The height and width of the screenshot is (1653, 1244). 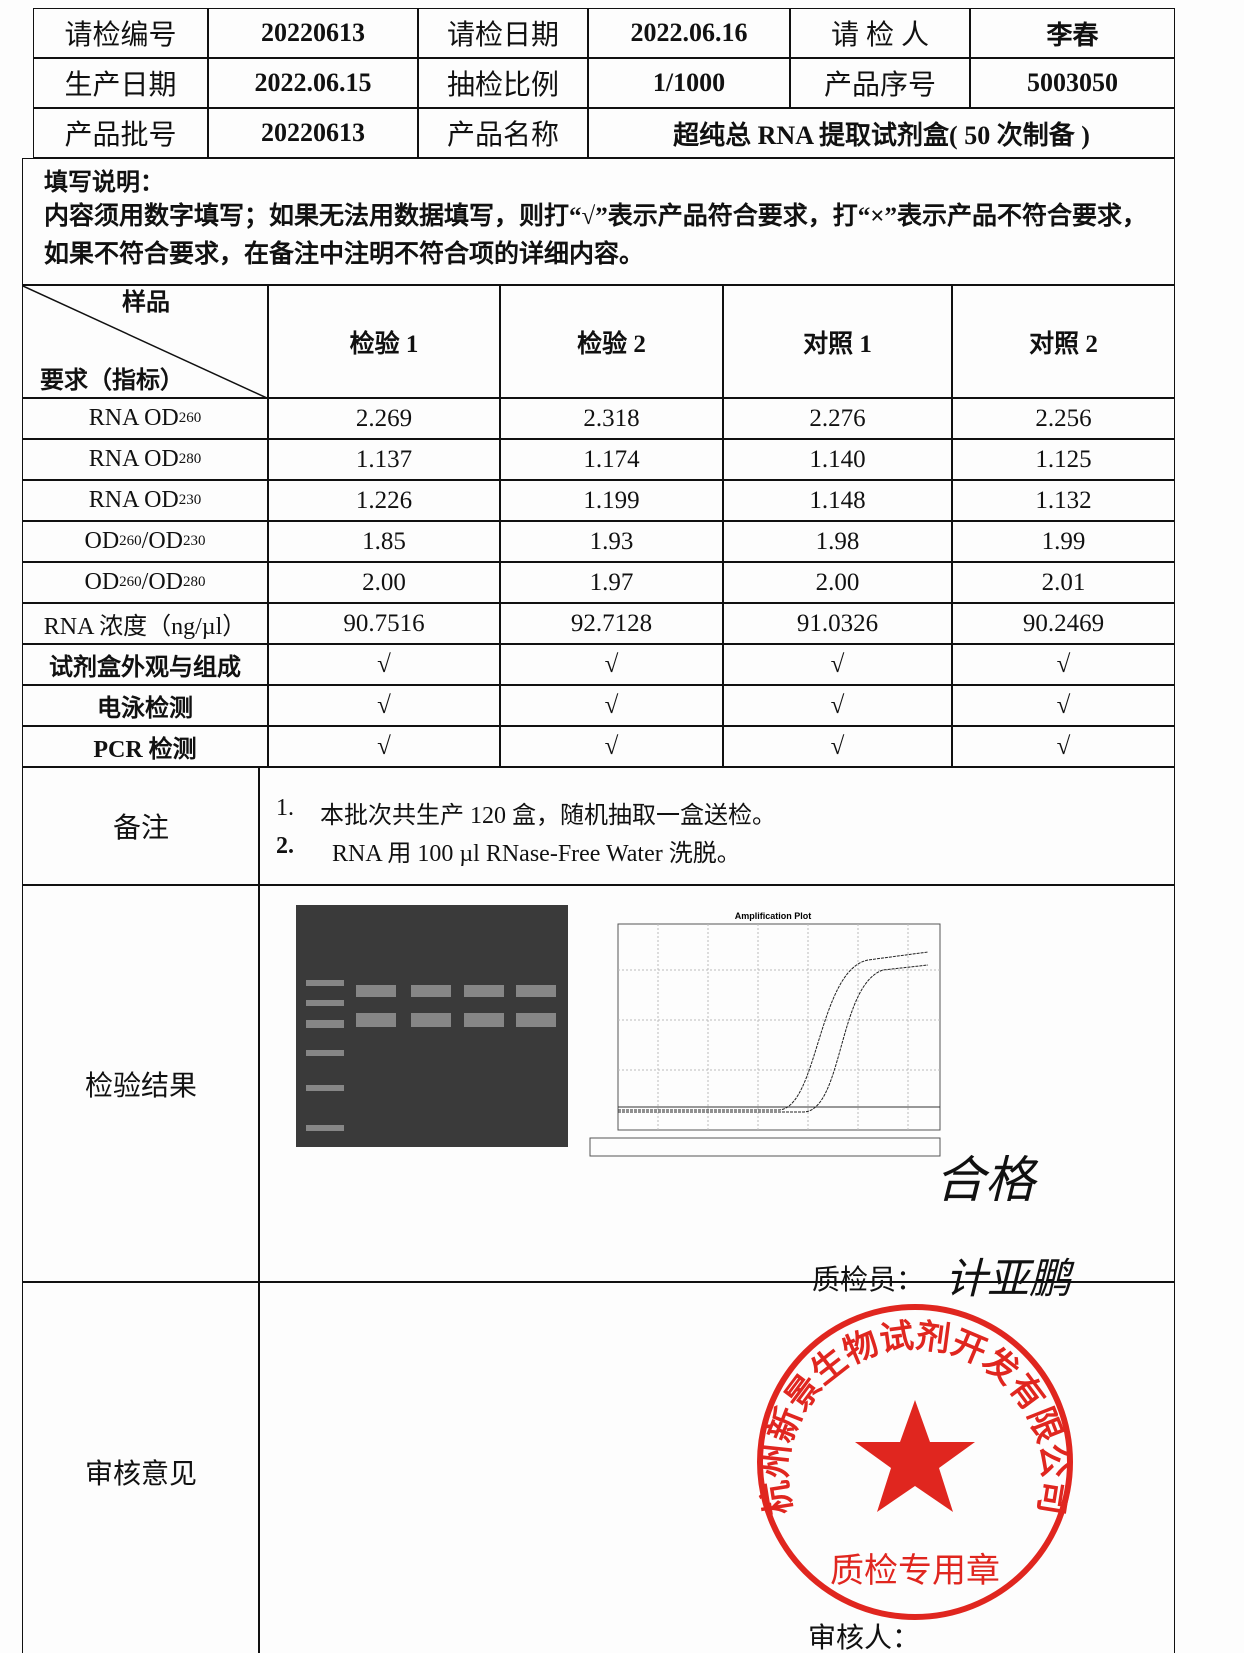 What do you see at coordinates (285, 846) in the screenshot?
I see `remark-num: 2.` at bounding box center [285, 846].